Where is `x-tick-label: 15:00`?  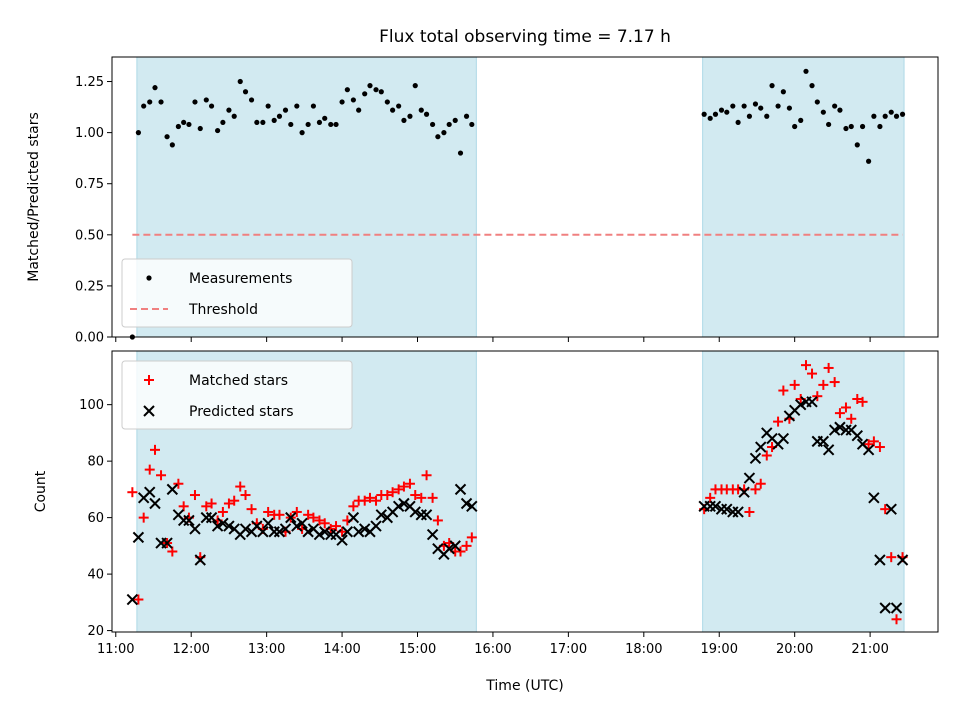
x-tick-label: 15:00 is located at coordinates (417, 649).